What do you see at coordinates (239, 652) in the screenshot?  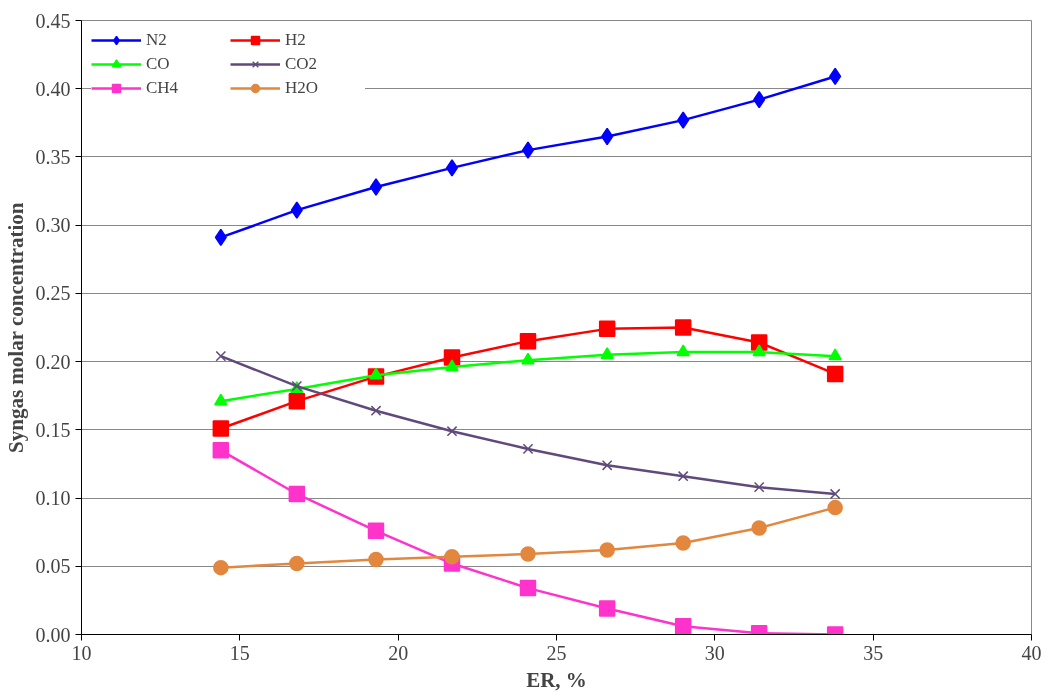 I see `x-tick-label: 15` at bounding box center [239, 652].